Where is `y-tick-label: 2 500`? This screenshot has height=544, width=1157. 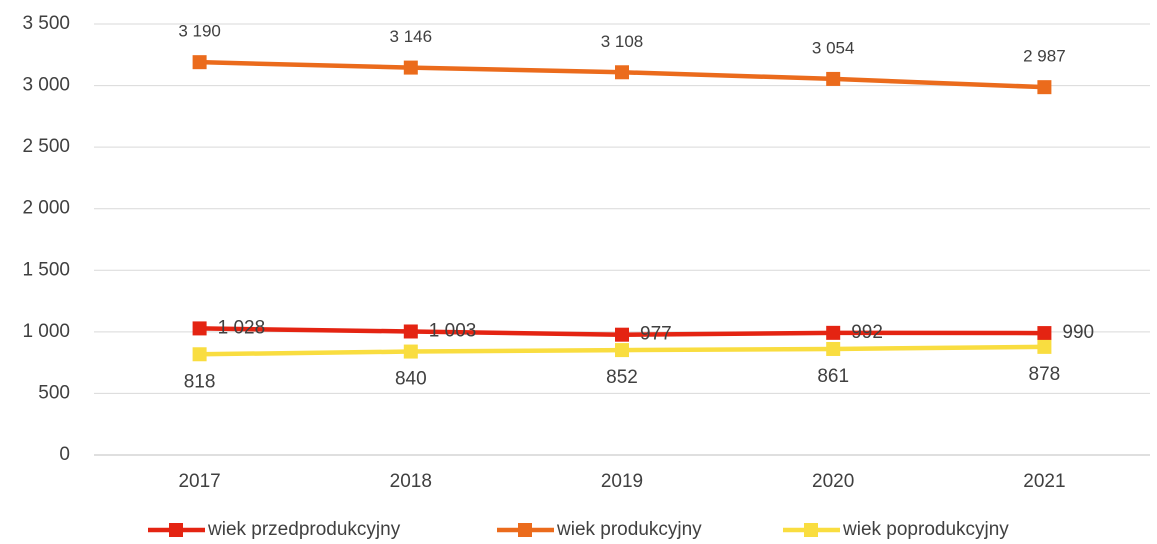 y-tick-label: 2 500 is located at coordinates (46, 146).